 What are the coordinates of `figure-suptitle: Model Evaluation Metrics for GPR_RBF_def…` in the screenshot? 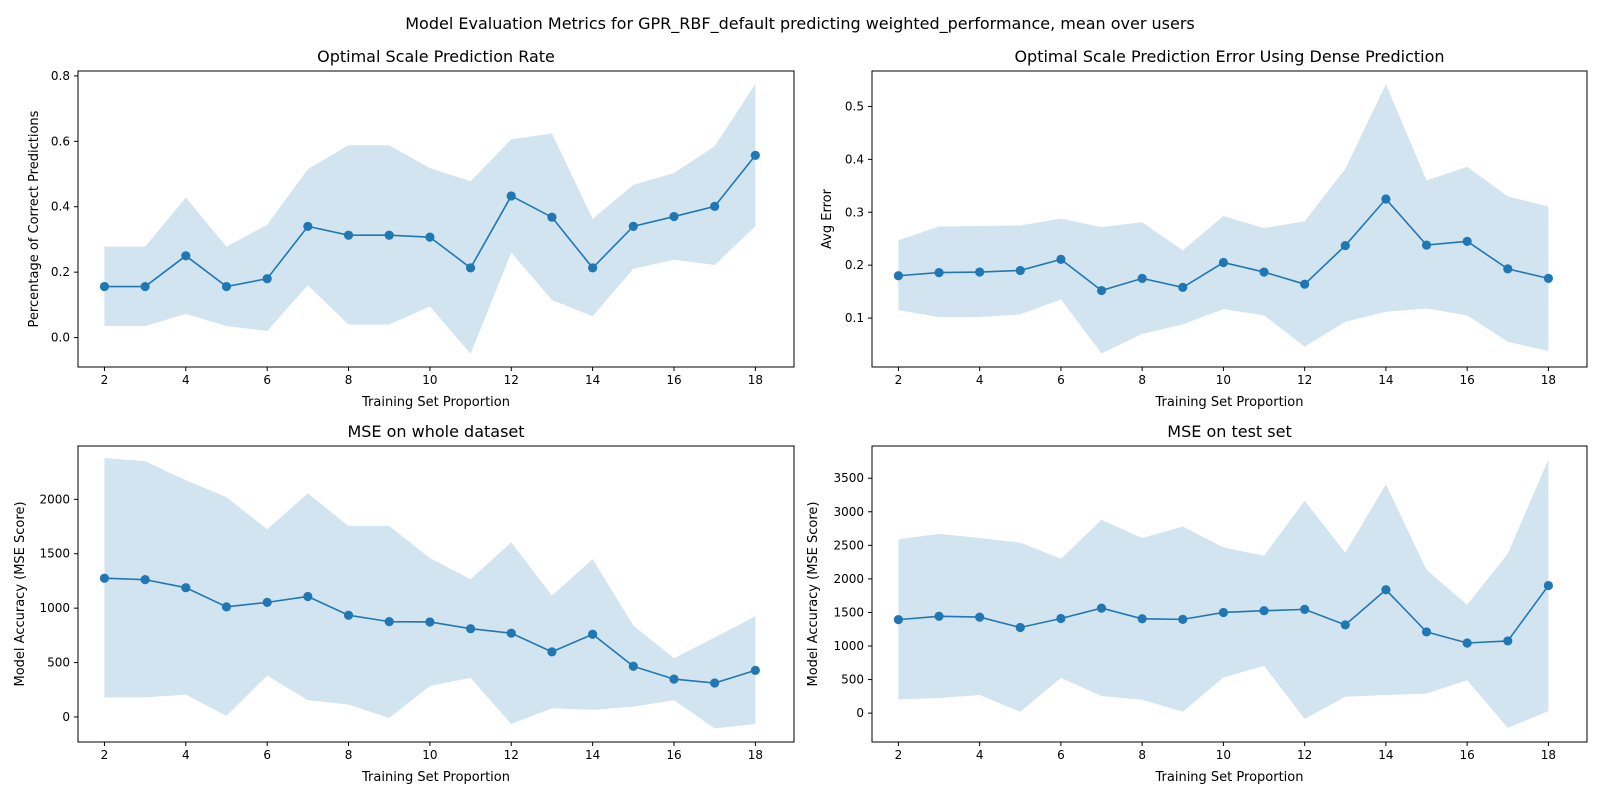 It's located at (800, 24).